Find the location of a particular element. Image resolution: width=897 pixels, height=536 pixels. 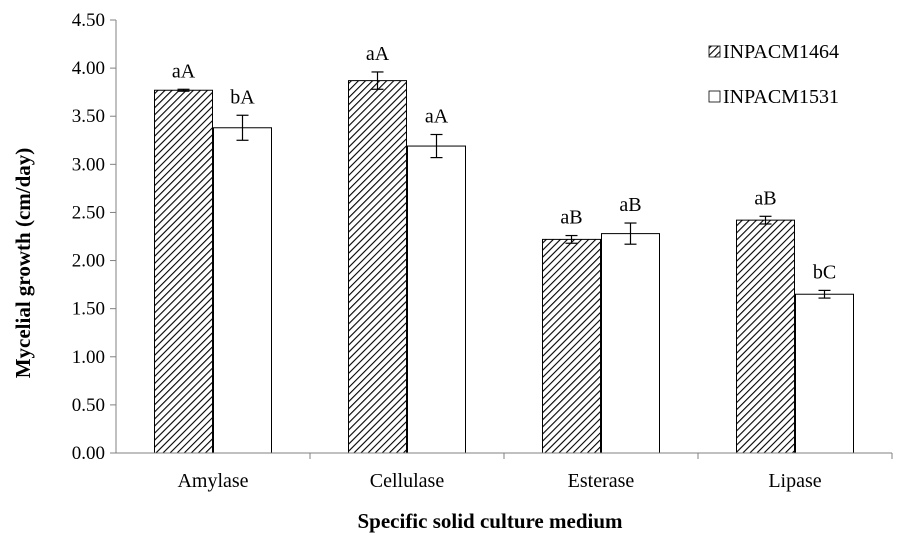

y-tick-label: 0.00 is located at coordinates (88, 453).